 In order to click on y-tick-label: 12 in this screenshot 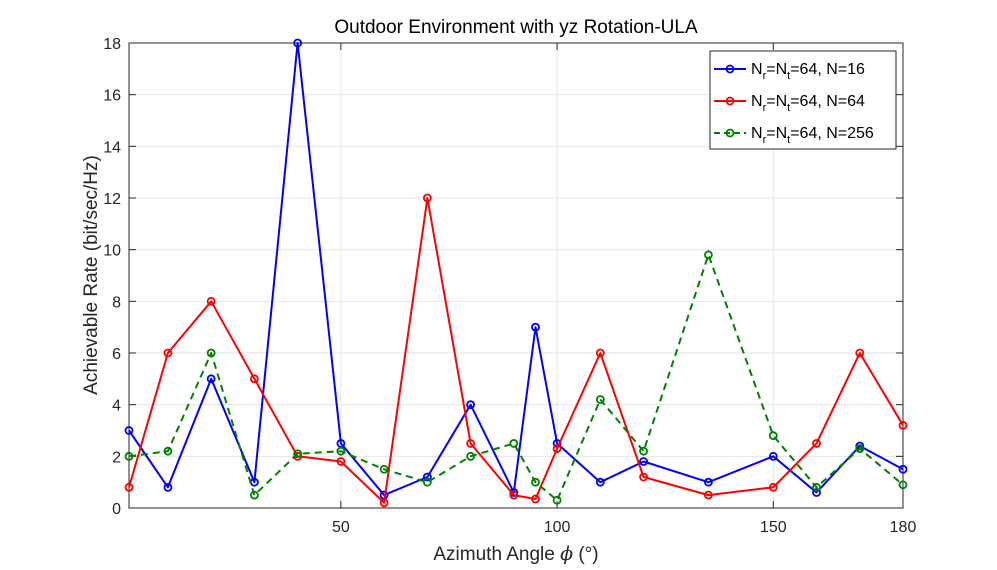, I will do `click(112, 199)`.